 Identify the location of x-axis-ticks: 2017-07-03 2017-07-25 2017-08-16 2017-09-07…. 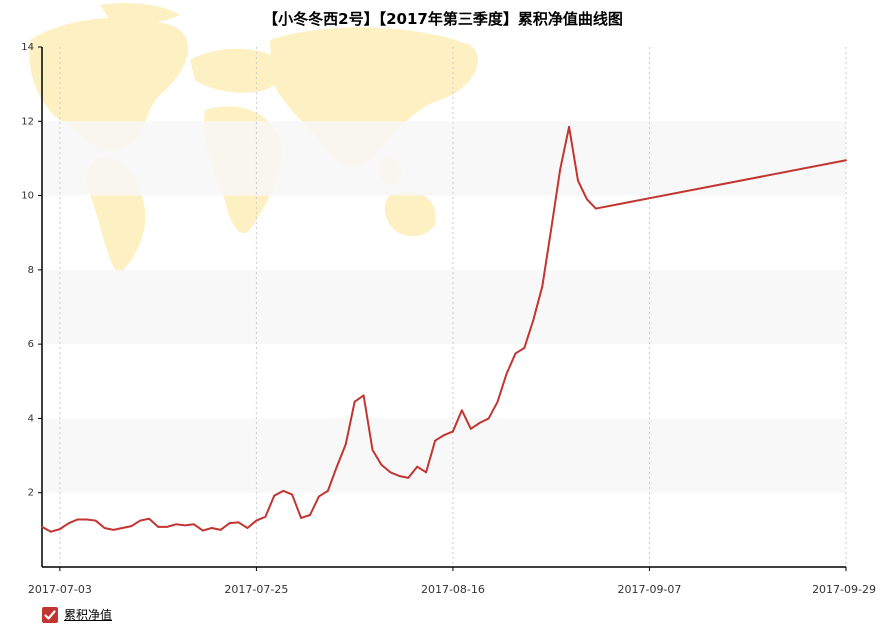
(452, 581).